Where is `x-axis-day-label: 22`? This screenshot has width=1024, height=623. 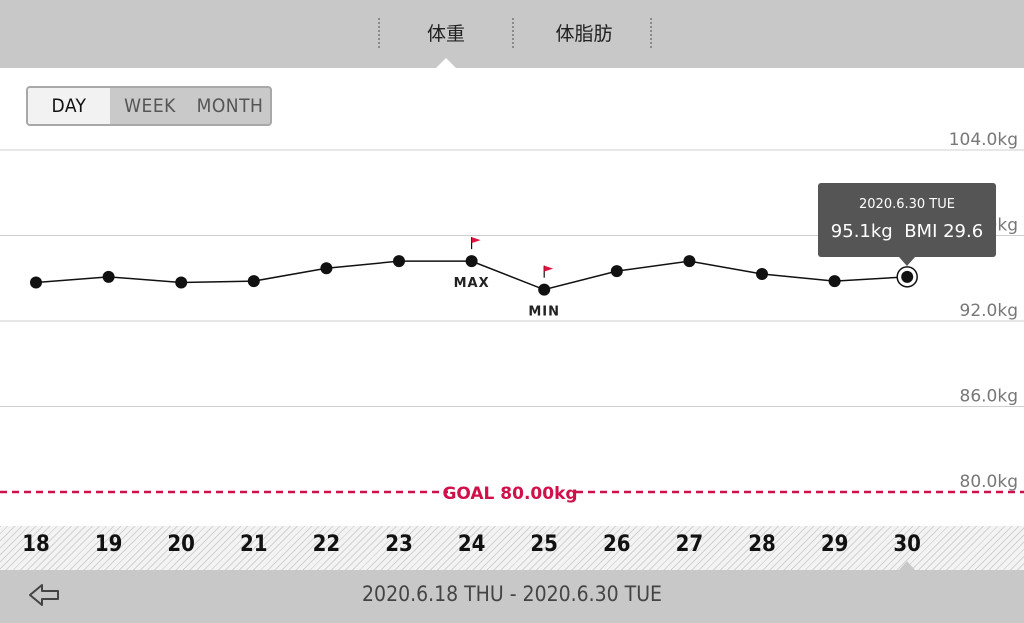 x-axis-day-label: 22 is located at coordinates (326, 544).